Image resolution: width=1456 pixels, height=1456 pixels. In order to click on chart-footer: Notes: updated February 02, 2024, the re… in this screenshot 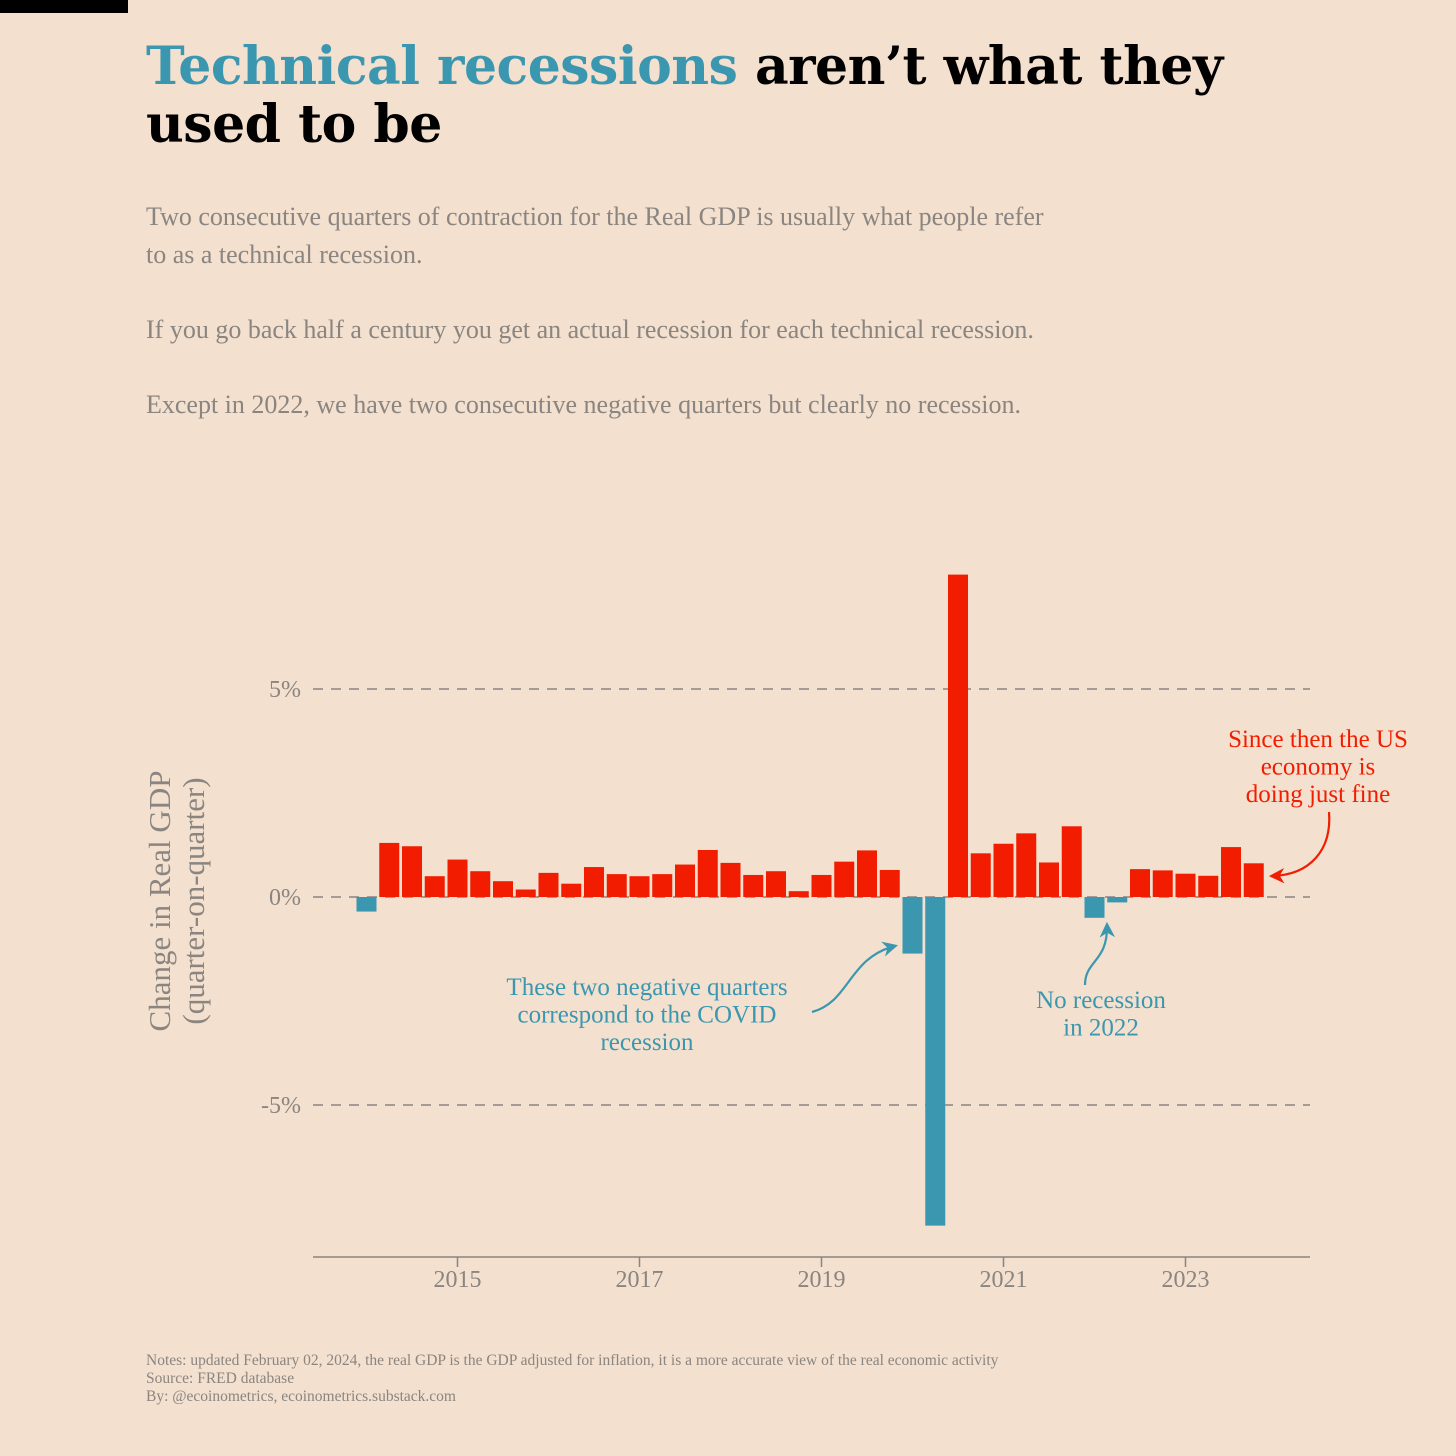, I will do `click(746, 1379)`.